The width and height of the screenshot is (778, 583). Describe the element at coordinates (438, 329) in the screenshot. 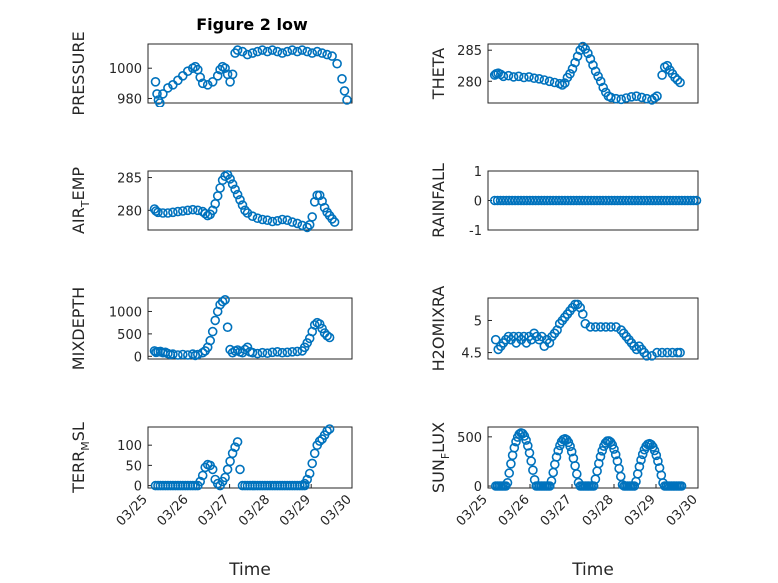

I see `y-axis-label: H2OMIXRA` at that location.